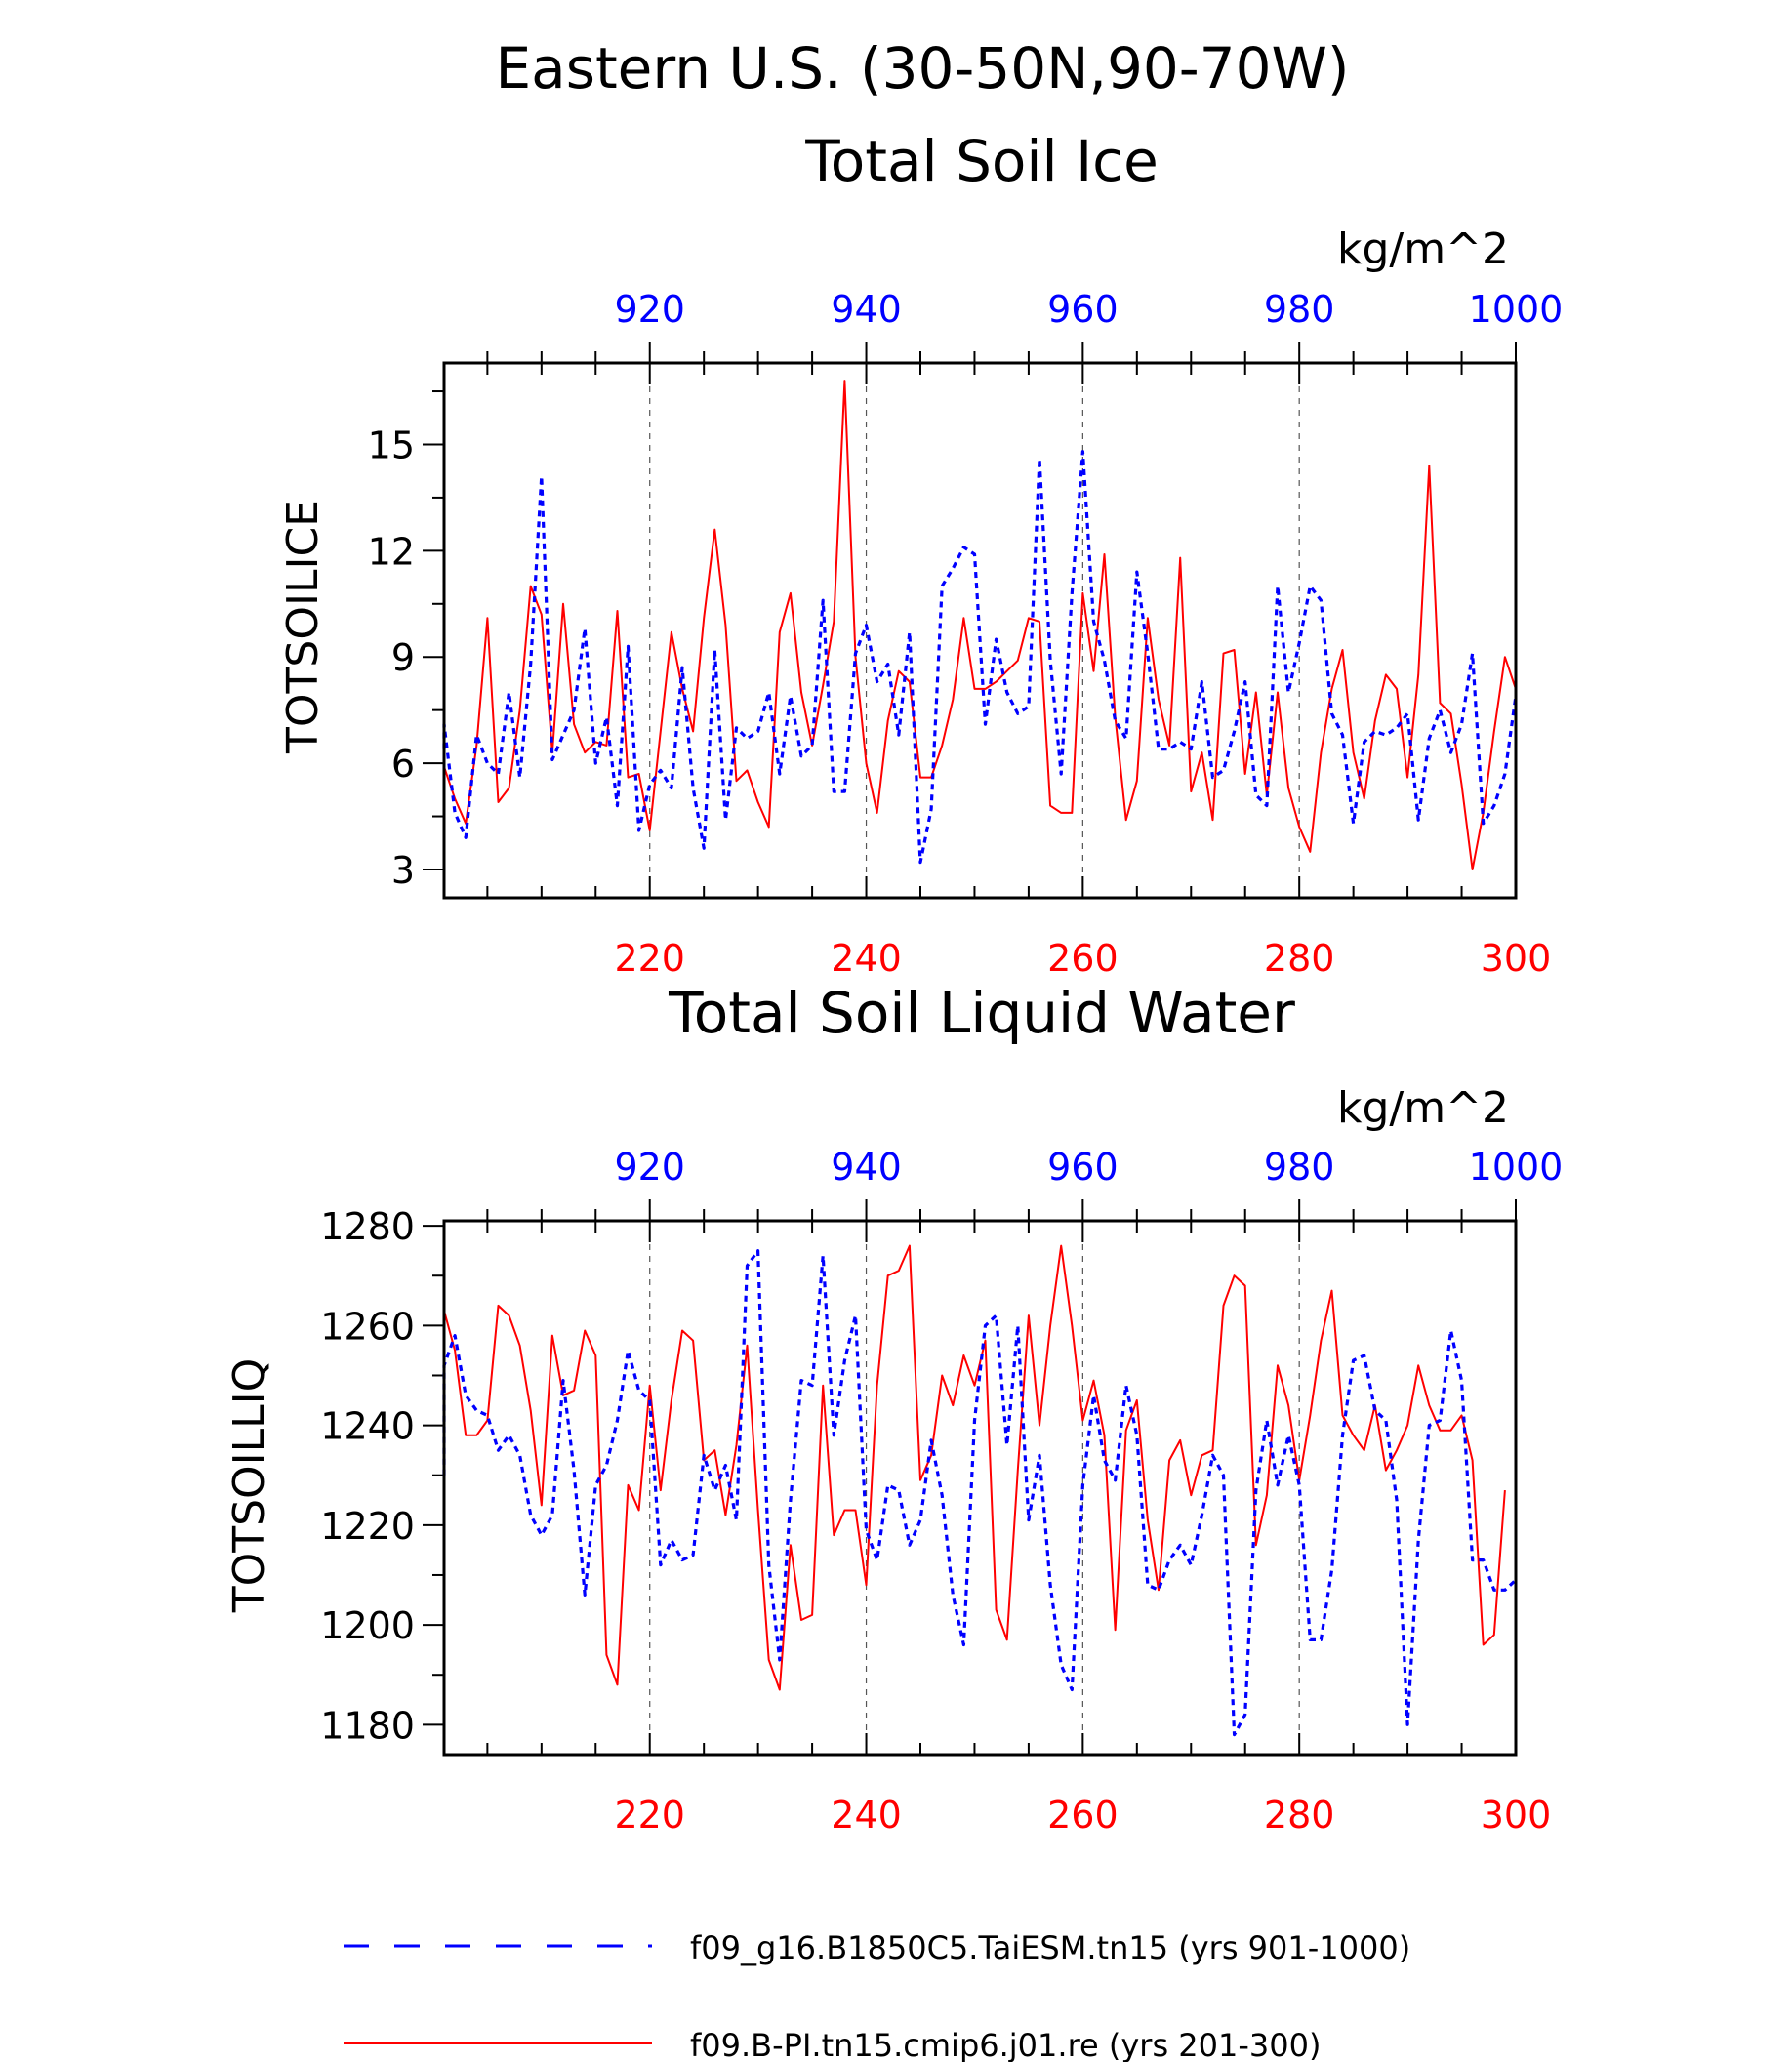  I want to click on ice-units-label: kg/m^2, so click(1423, 249).